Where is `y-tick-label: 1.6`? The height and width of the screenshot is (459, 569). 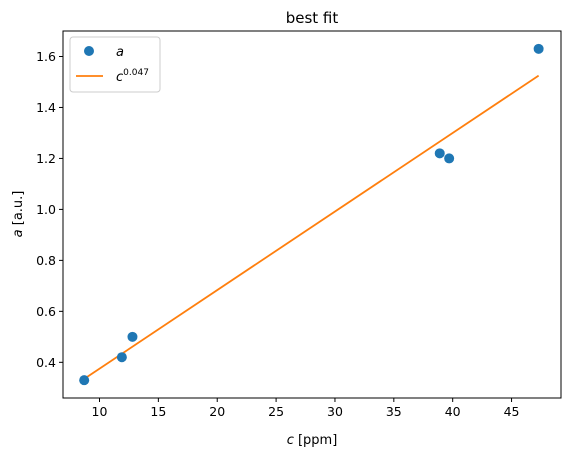 y-tick-label: 1.6 is located at coordinates (46, 56).